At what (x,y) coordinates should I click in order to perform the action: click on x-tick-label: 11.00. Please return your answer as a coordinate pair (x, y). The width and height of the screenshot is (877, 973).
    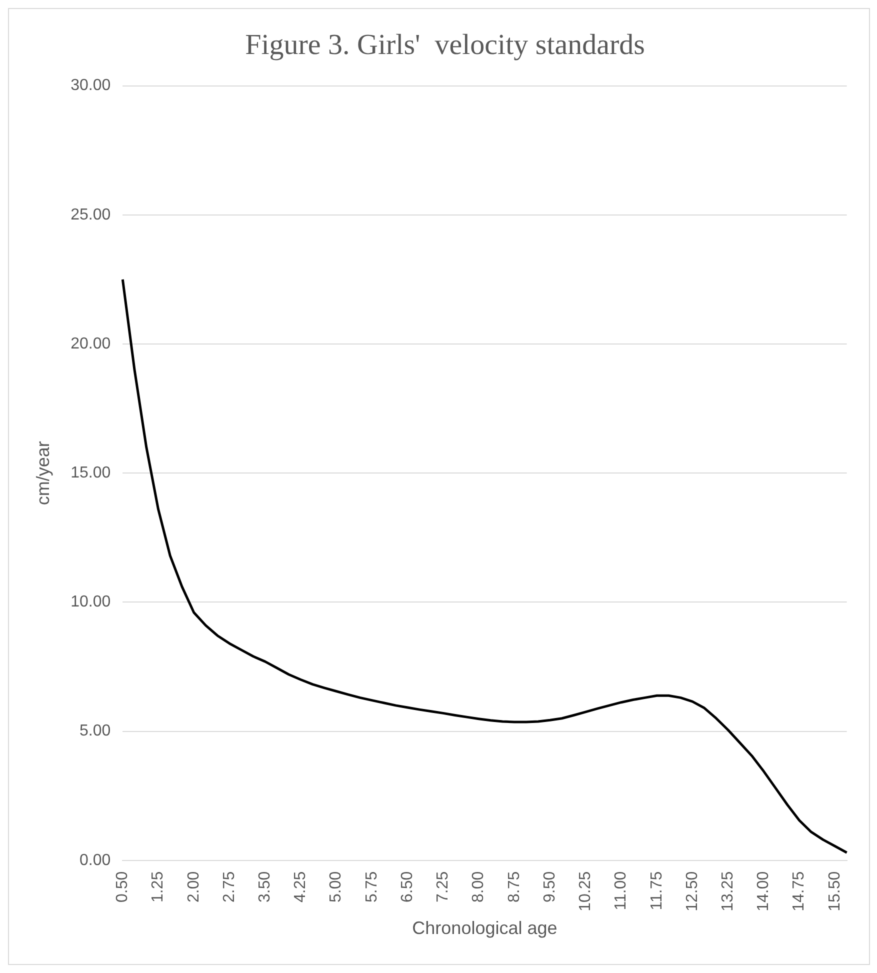
    Looking at the image, I should click on (621, 890).